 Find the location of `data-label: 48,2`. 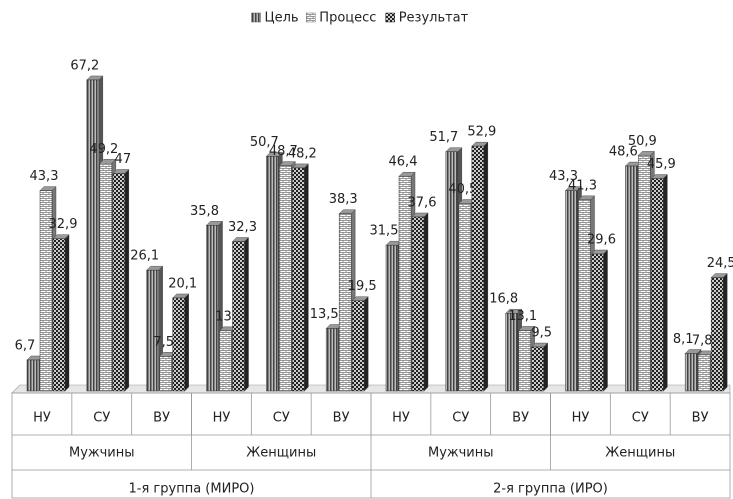

data-label: 48,2 is located at coordinates (302, 153).